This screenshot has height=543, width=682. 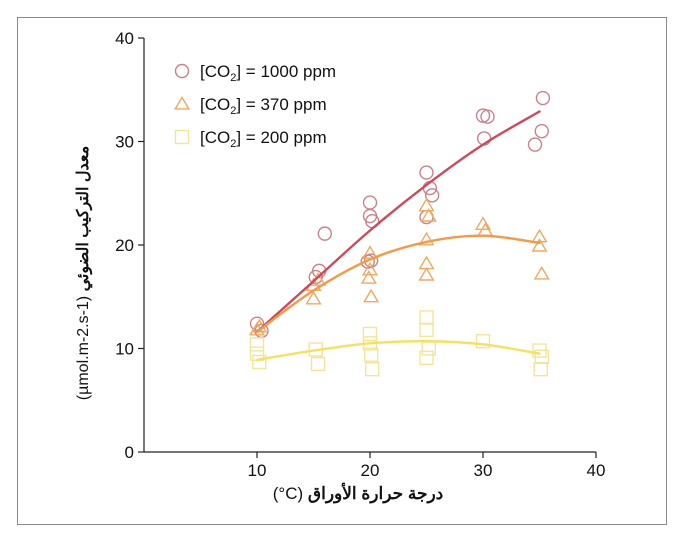 What do you see at coordinates (263, 139) in the screenshot?
I see `legend-label: [CO2] = 200 ppm` at bounding box center [263, 139].